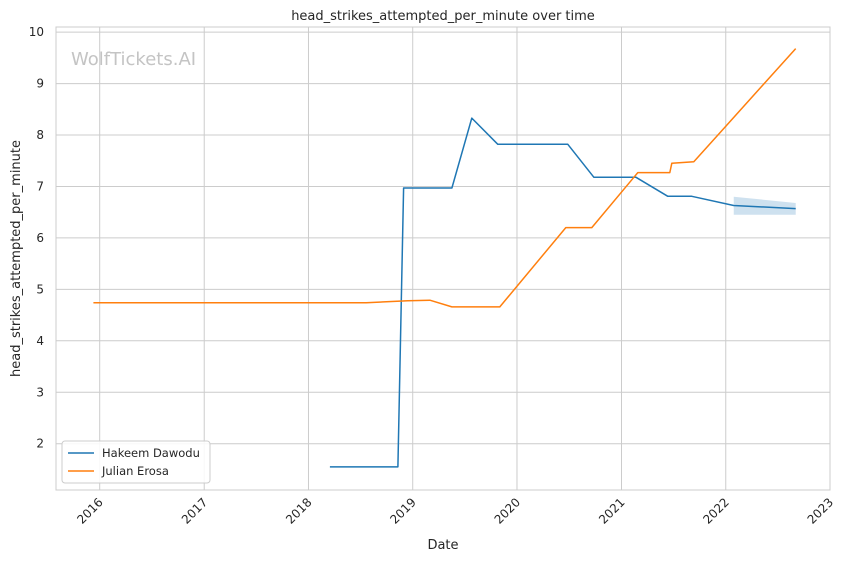 This screenshot has width=853, height=561. I want to click on legend: Hakeem Dawodu Julian Erosa, so click(136, 462).